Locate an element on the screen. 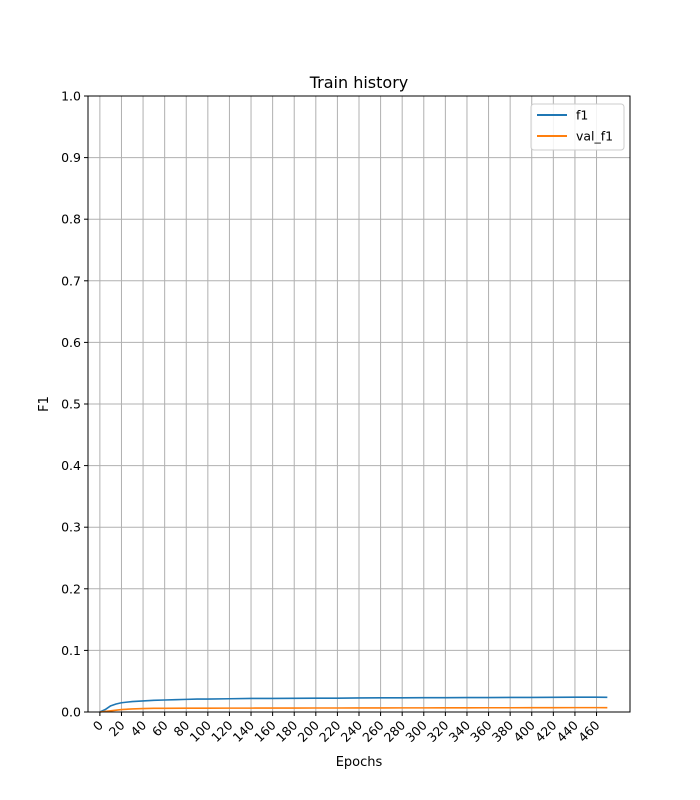  y-tick-label: 0.2 is located at coordinates (71, 588).